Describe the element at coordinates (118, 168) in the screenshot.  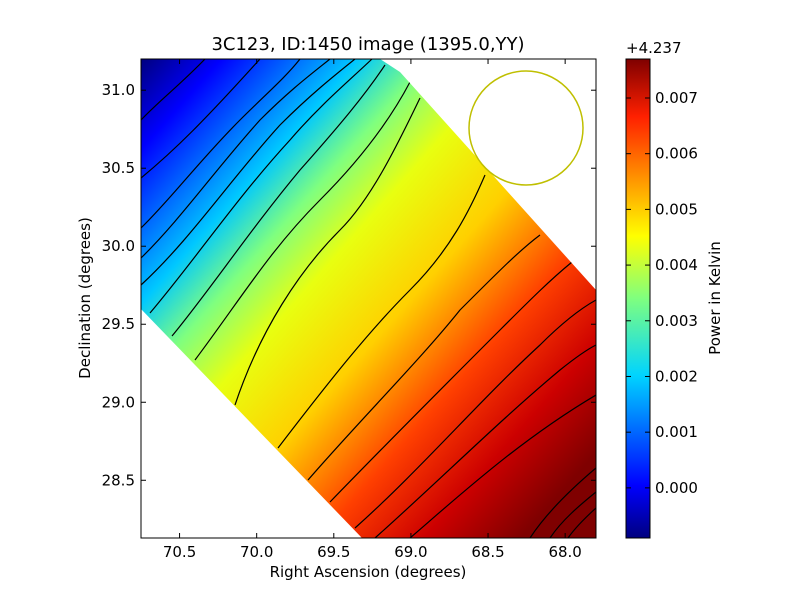
I see `y-tick-label: 30.5` at that location.